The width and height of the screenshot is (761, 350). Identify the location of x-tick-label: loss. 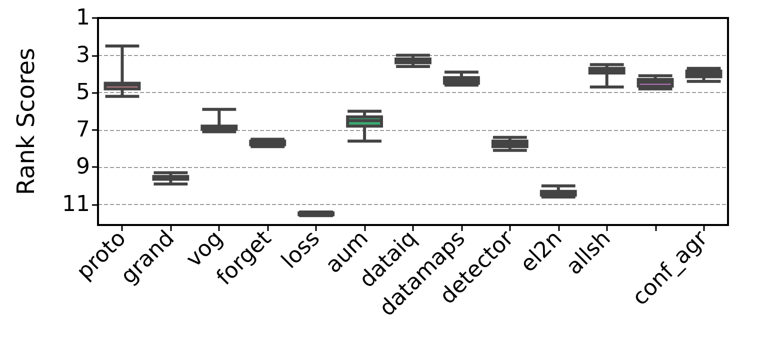
(301, 250).